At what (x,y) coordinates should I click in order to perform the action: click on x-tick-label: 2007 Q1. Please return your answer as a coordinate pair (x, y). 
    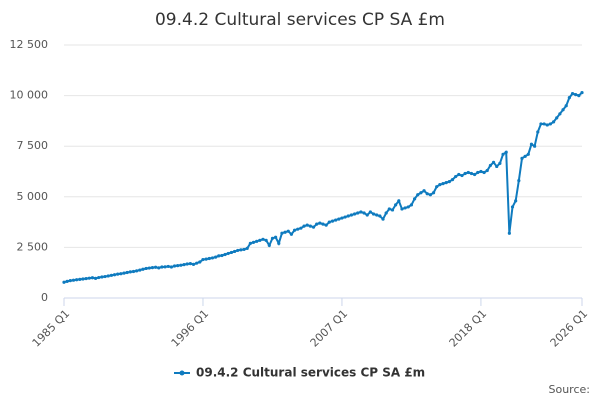
    Looking at the image, I should click on (329, 328).